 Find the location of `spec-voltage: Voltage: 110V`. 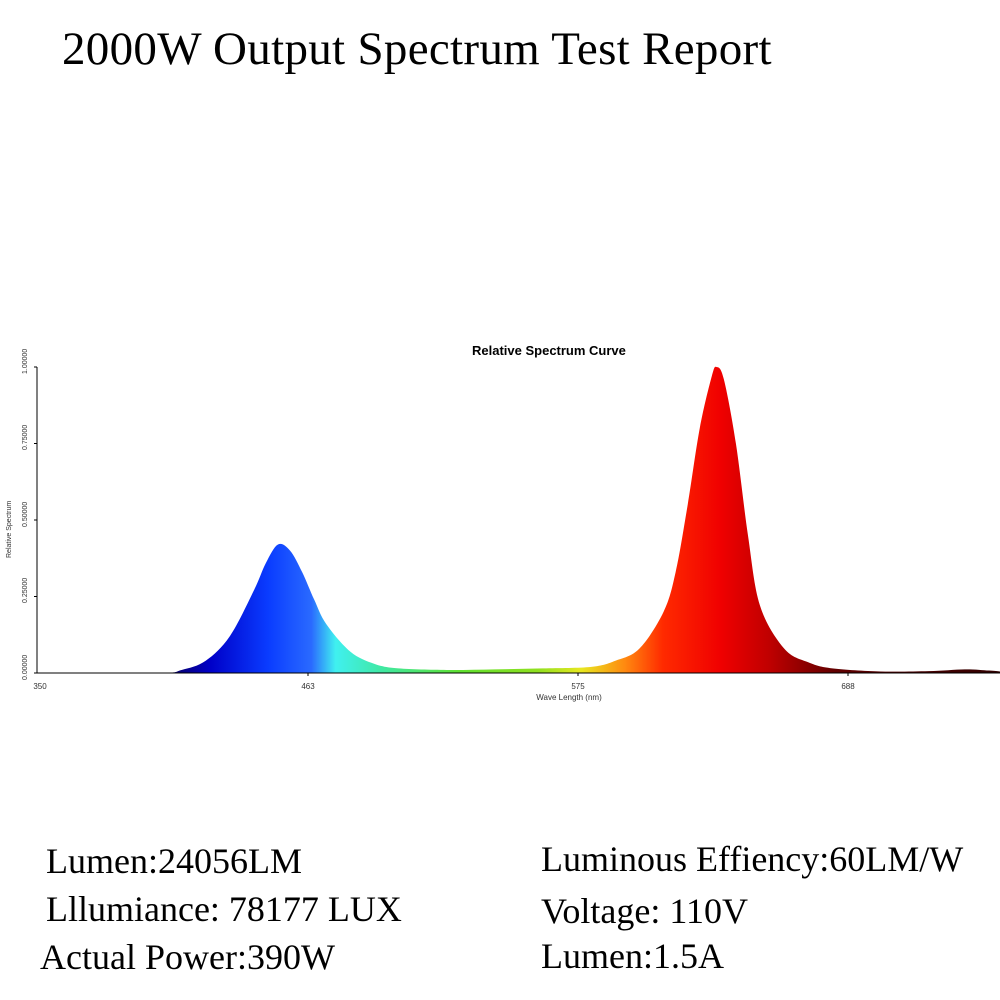

spec-voltage: Voltage: 110V is located at coordinates (644, 911).